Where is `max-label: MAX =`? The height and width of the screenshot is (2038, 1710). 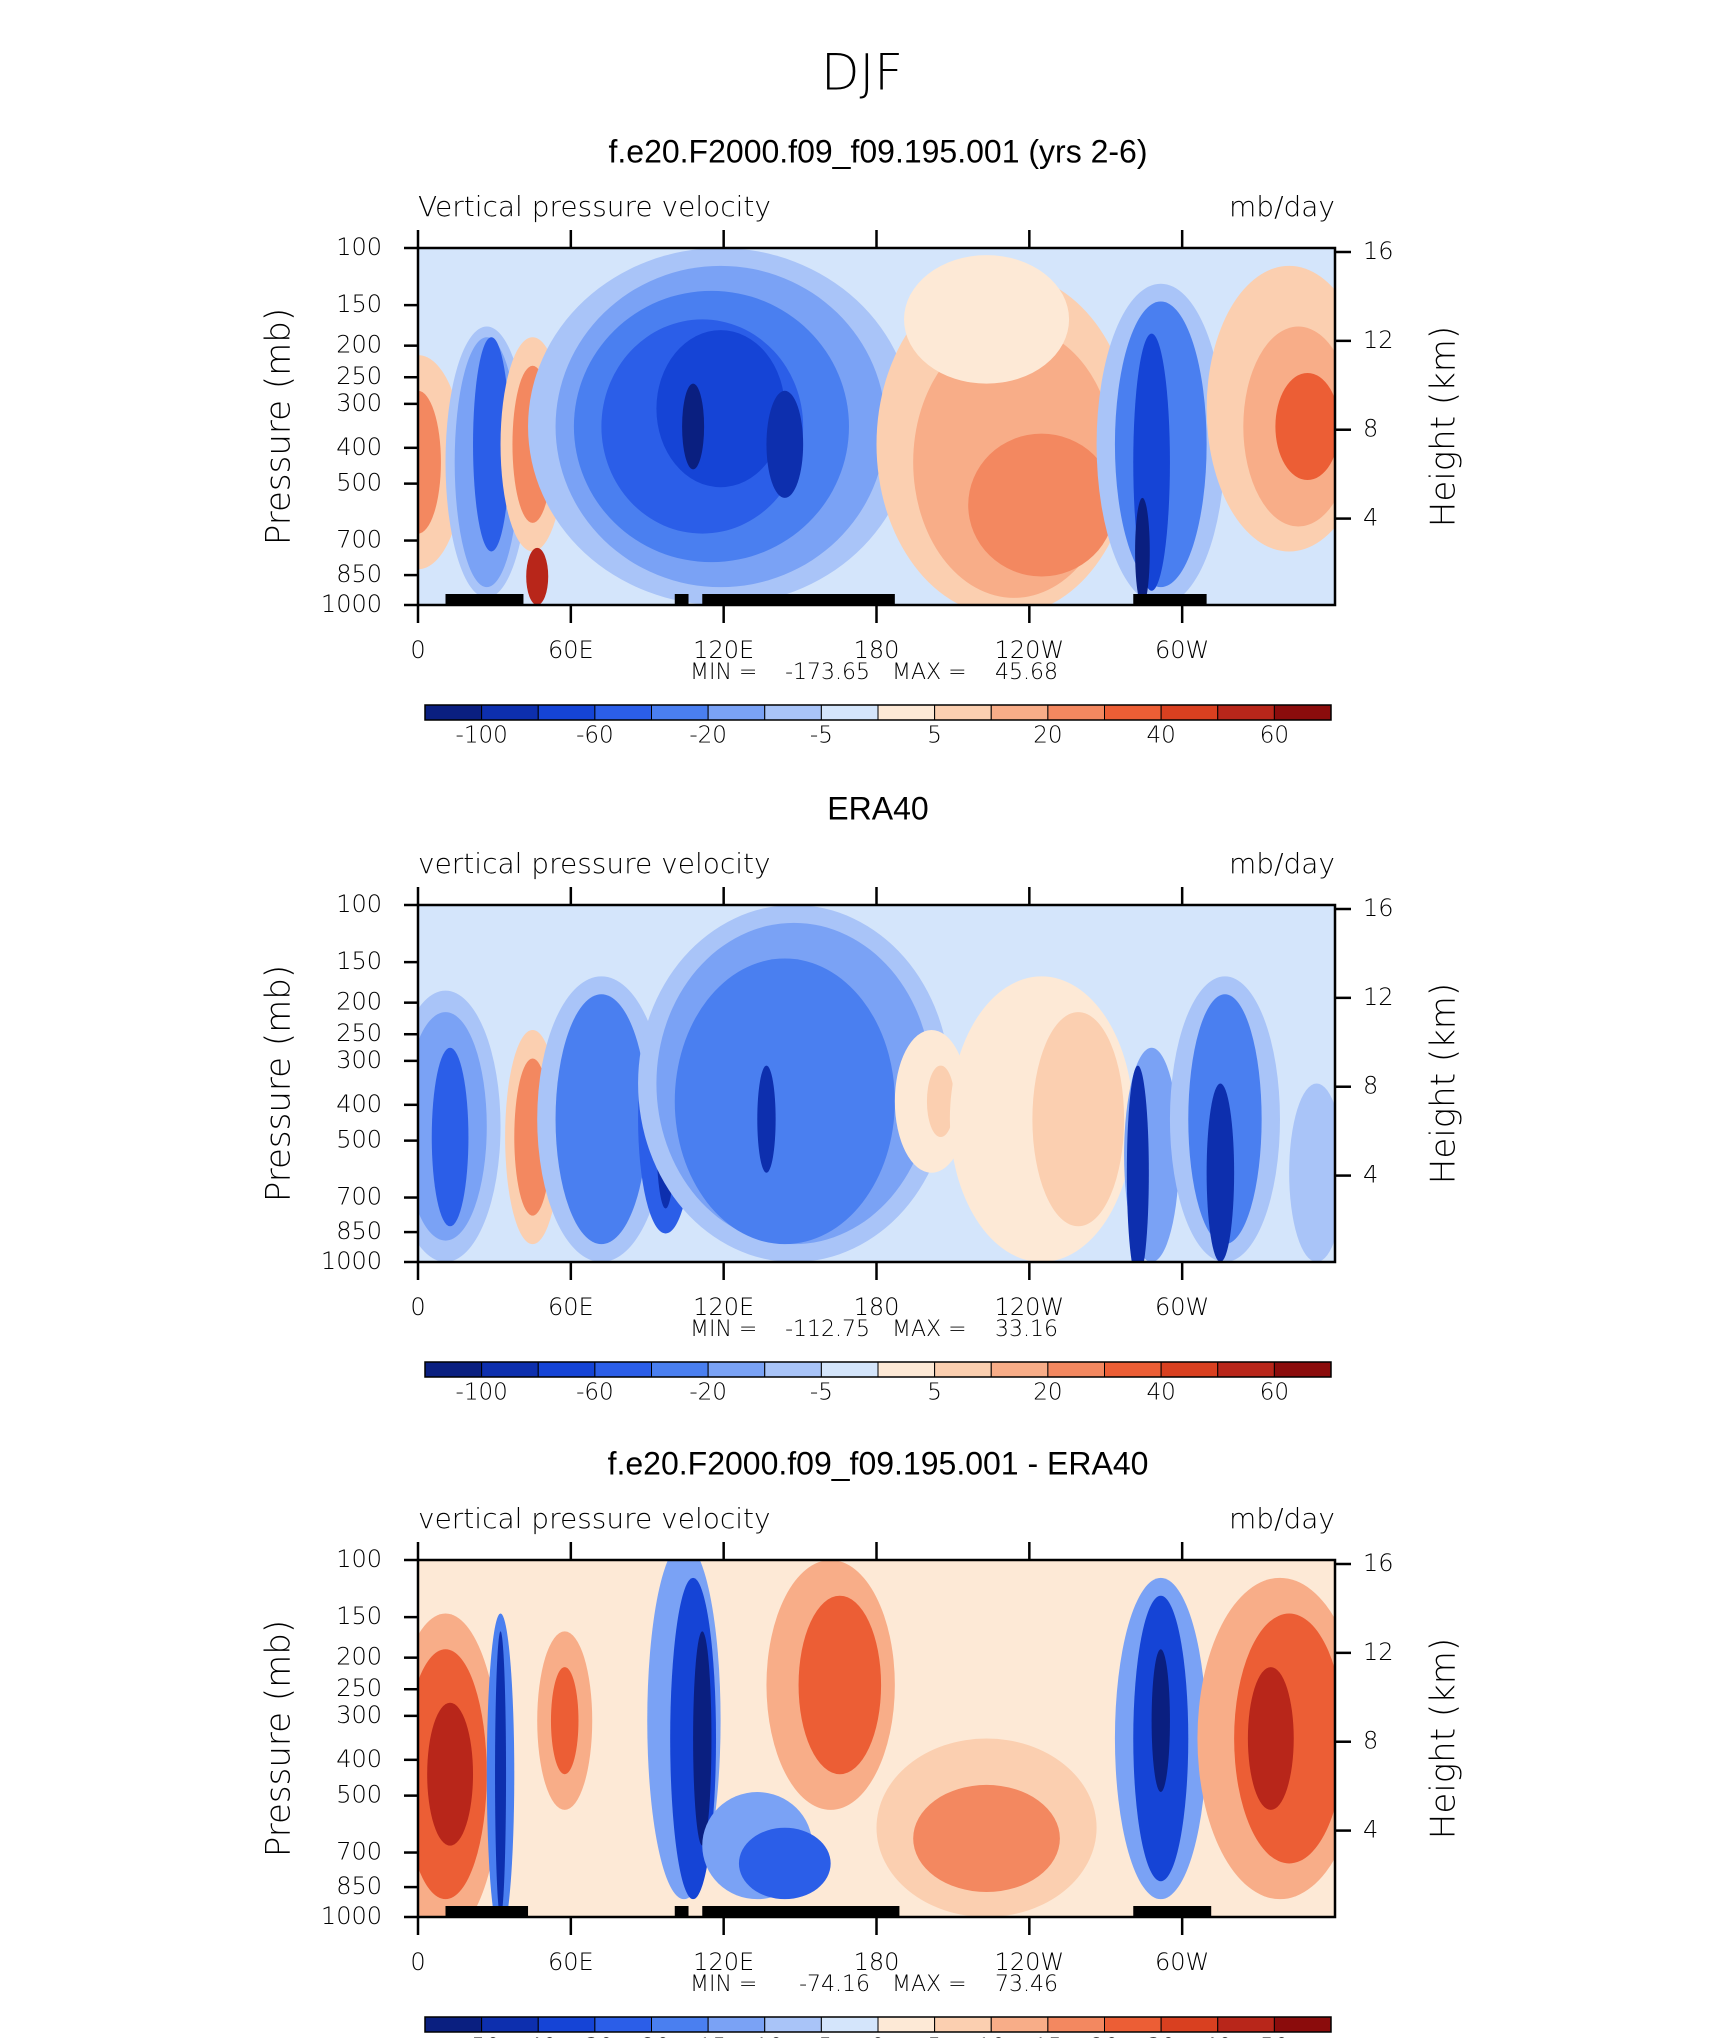 max-label: MAX = is located at coordinates (929, 1329).